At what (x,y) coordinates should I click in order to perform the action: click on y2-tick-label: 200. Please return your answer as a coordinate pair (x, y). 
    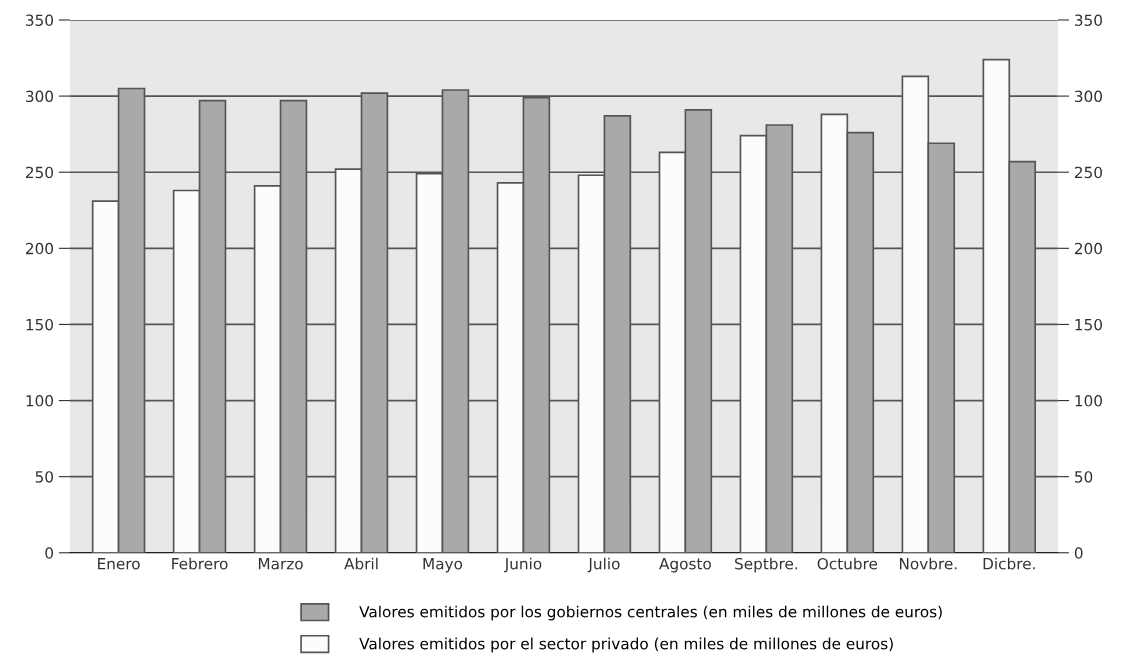
    Looking at the image, I should click on (1088, 248).